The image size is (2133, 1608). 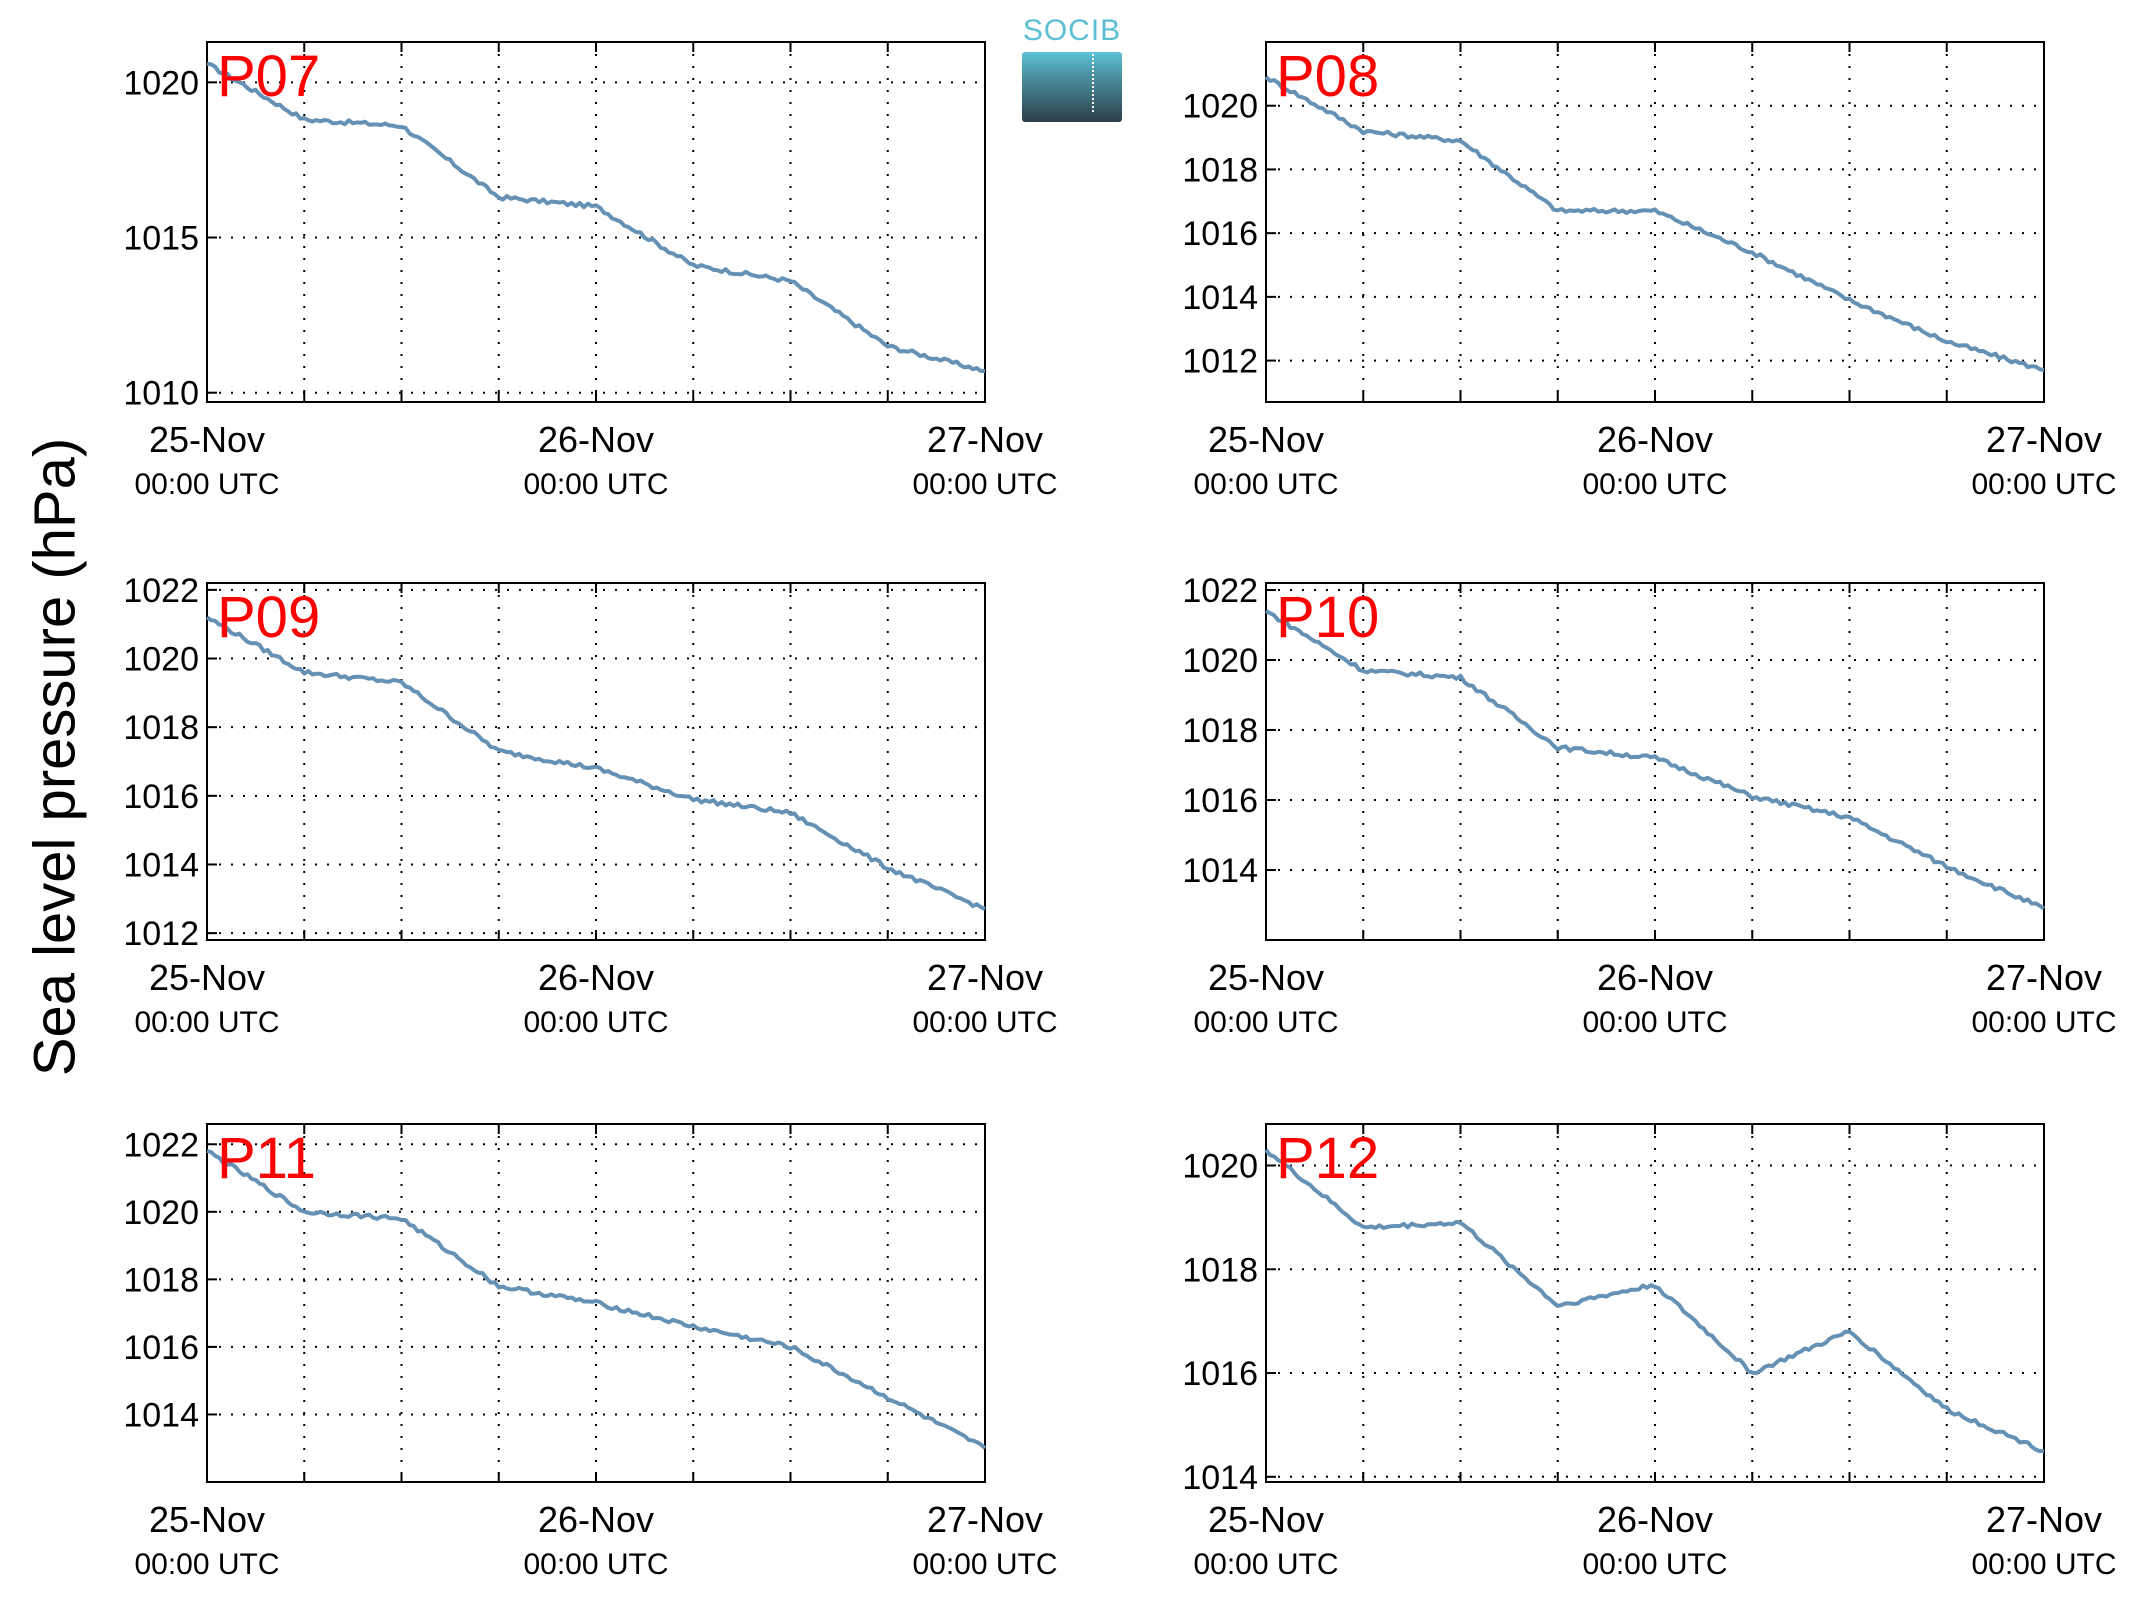 What do you see at coordinates (266, 1158) in the screenshot?
I see `panel-label: P11` at bounding box center [266, 1158].